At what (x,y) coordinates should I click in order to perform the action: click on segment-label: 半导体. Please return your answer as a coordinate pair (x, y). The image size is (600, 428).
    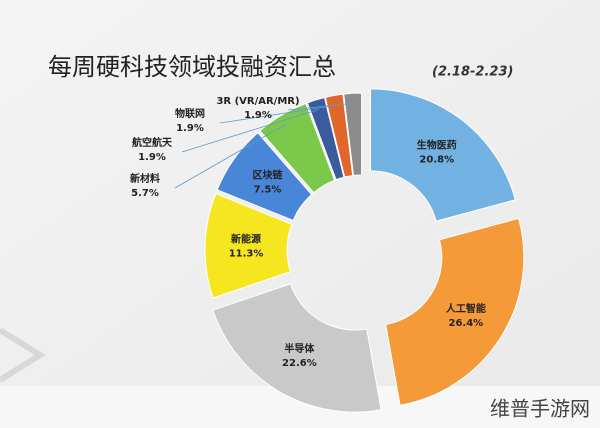
    Looking at the image, I should click on (299, 348).